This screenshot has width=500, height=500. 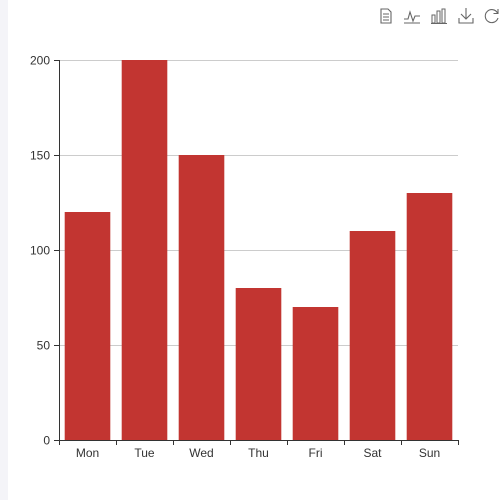 I want to click on download-icon, so click(x=466, y=16).